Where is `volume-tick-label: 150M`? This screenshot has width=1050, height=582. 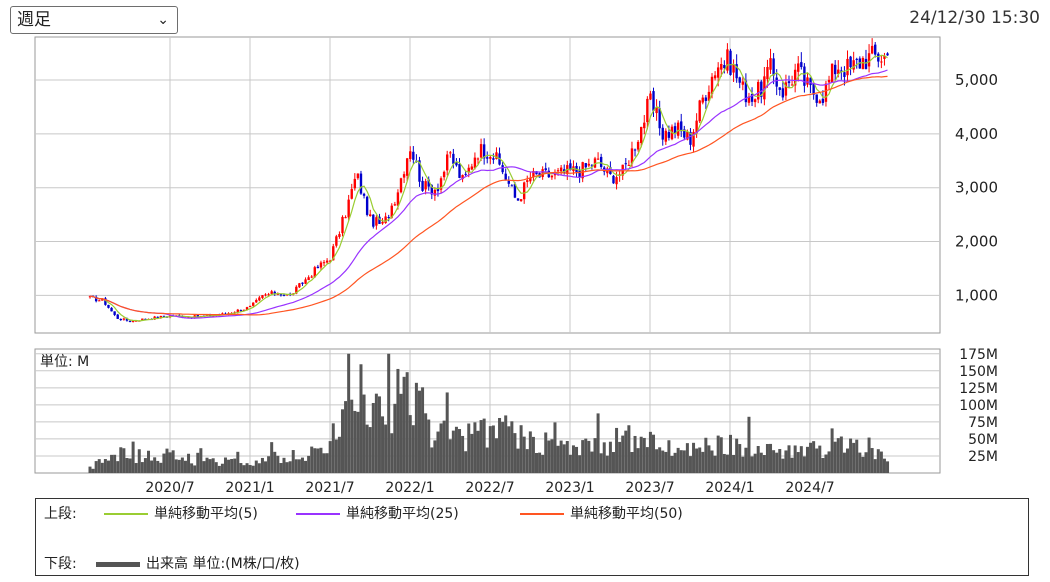
volume-tick-label: 150M is located at coordinates (978, 372).